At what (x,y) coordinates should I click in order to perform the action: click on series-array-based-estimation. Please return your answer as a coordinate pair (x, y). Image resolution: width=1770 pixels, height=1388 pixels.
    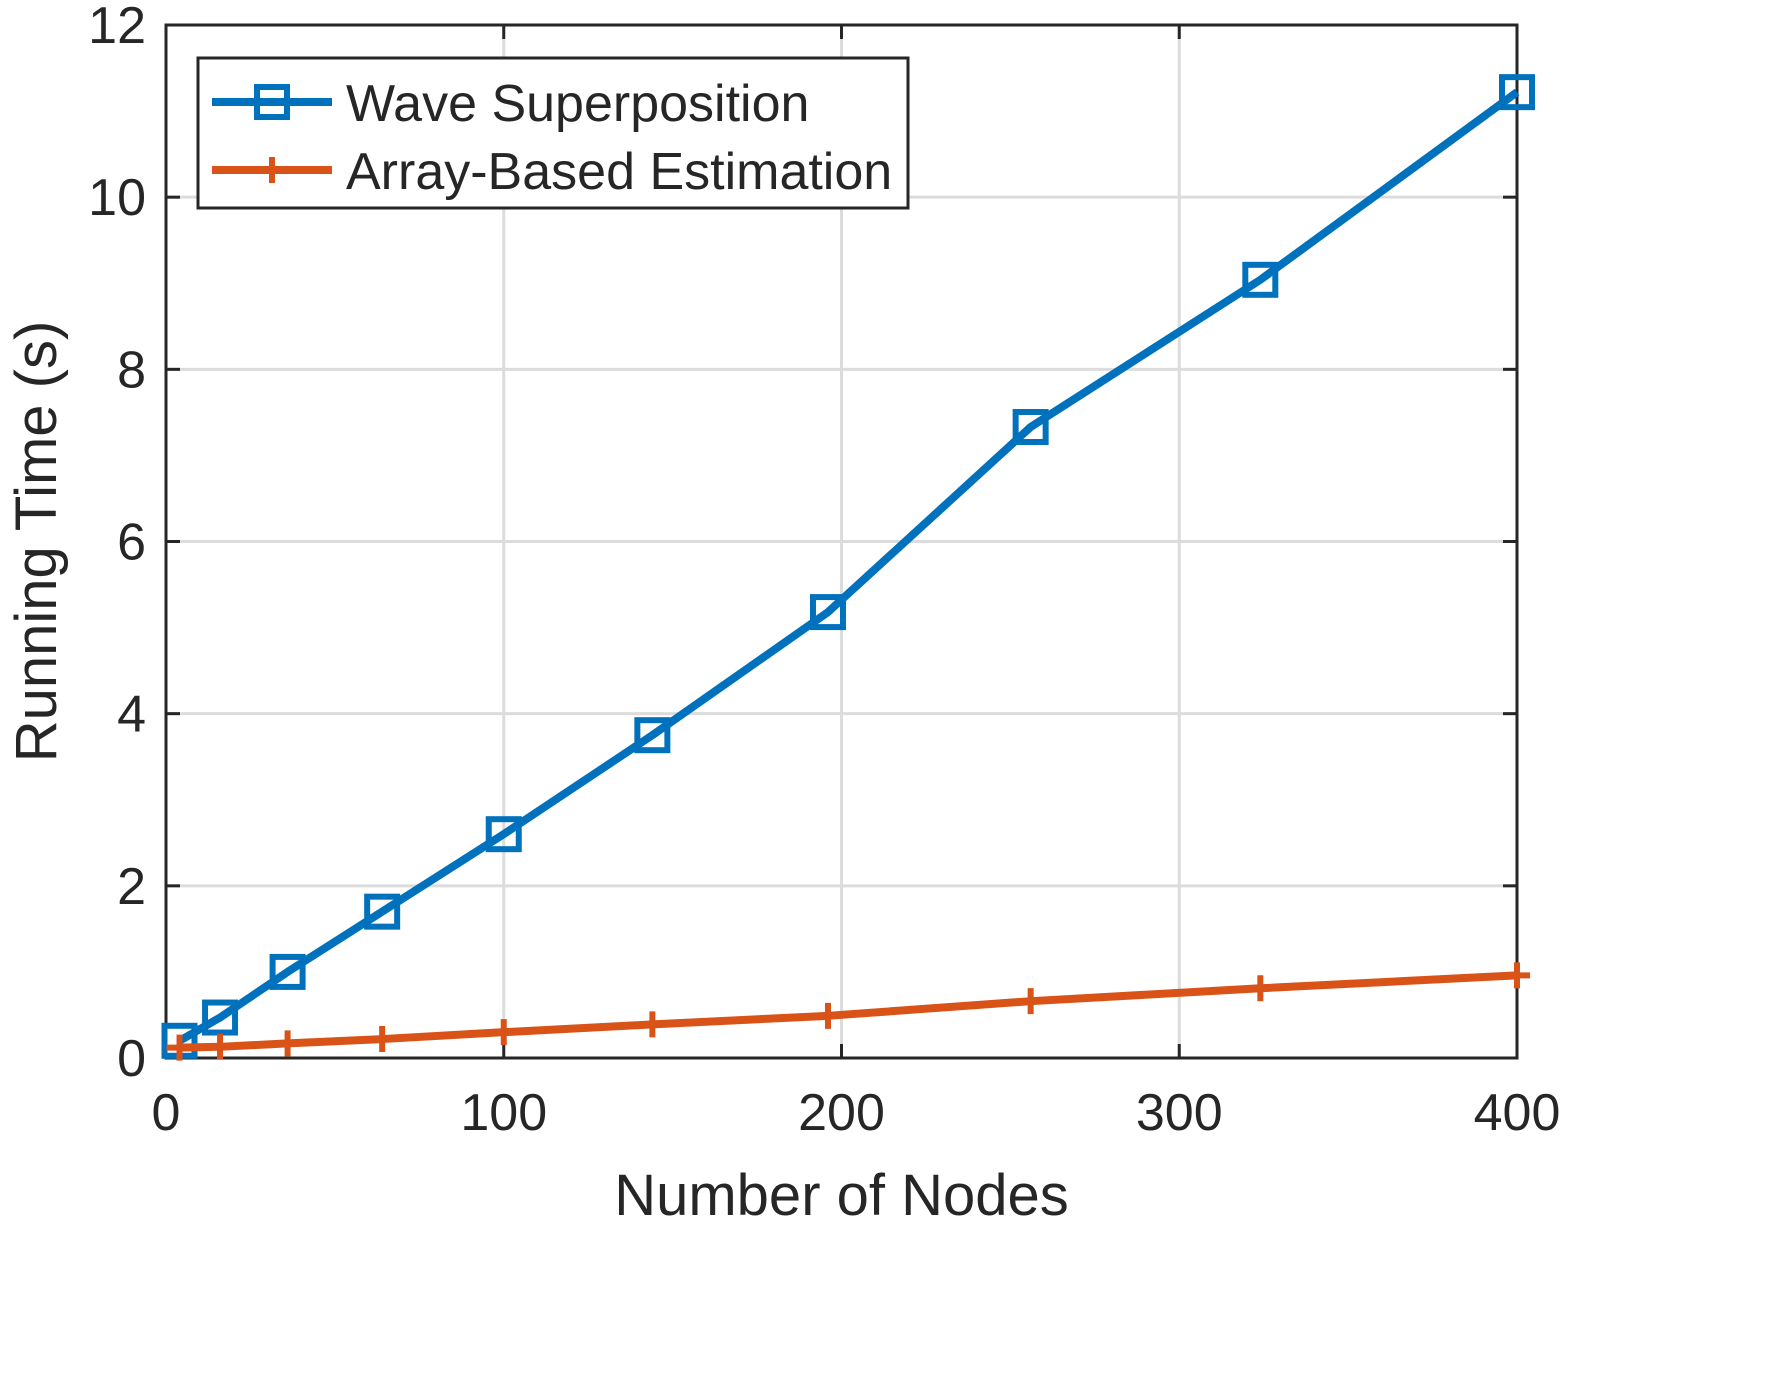
    Looking at the image, I should click on (848, 1011).